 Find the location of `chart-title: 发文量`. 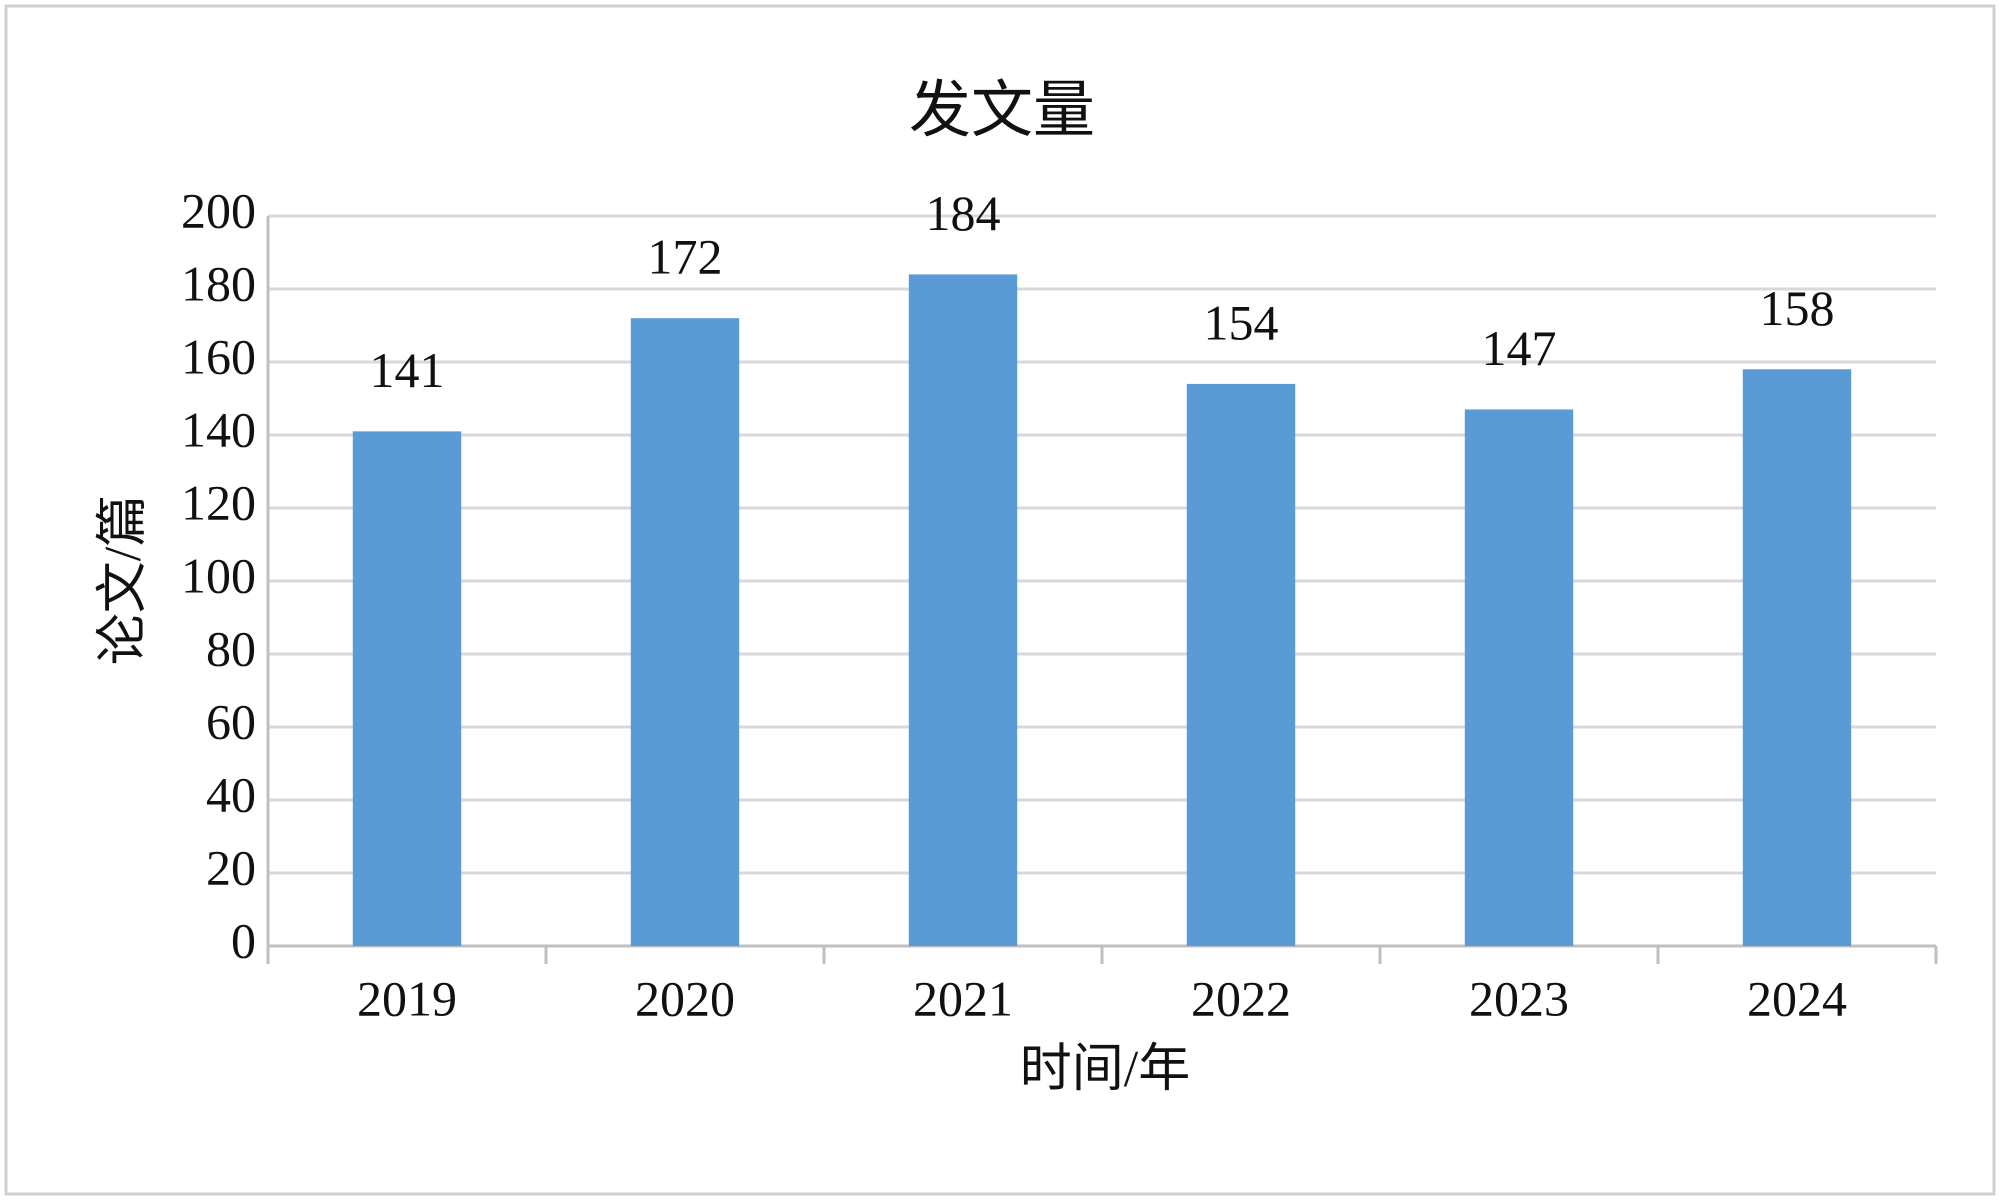

chart-title: 发文量 is located at coordinates (1002, 111).